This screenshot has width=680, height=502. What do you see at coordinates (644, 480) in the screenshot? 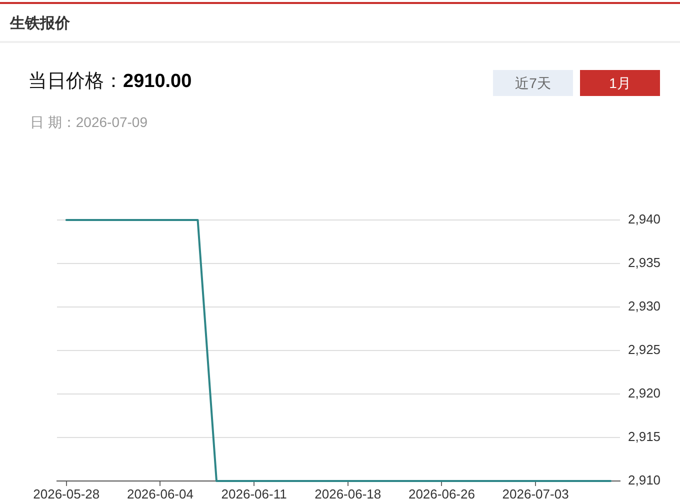
I see `y-tick-label: 2,910` at bounding box center [644, 480].